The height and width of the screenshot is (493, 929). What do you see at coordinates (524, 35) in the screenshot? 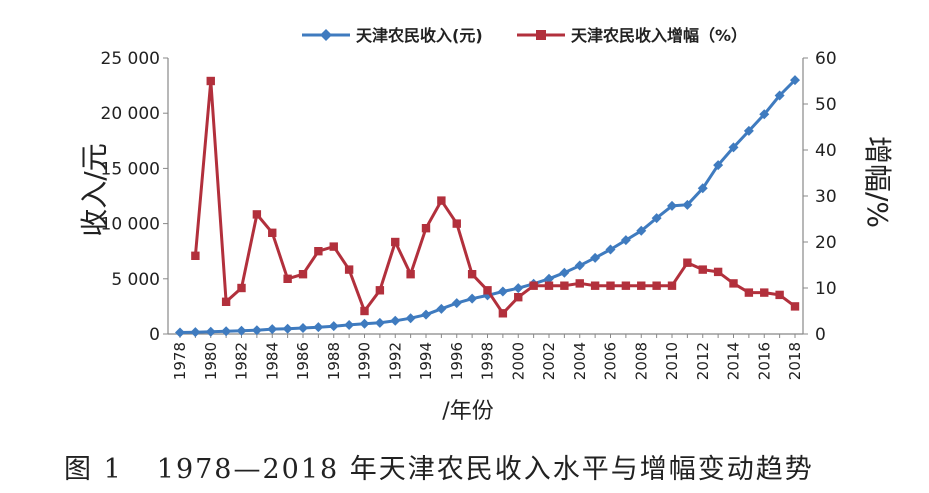
I see `legend: 天津农民收入(元) 天津农民收入增幅（%）` at bounding box center [524, 35].